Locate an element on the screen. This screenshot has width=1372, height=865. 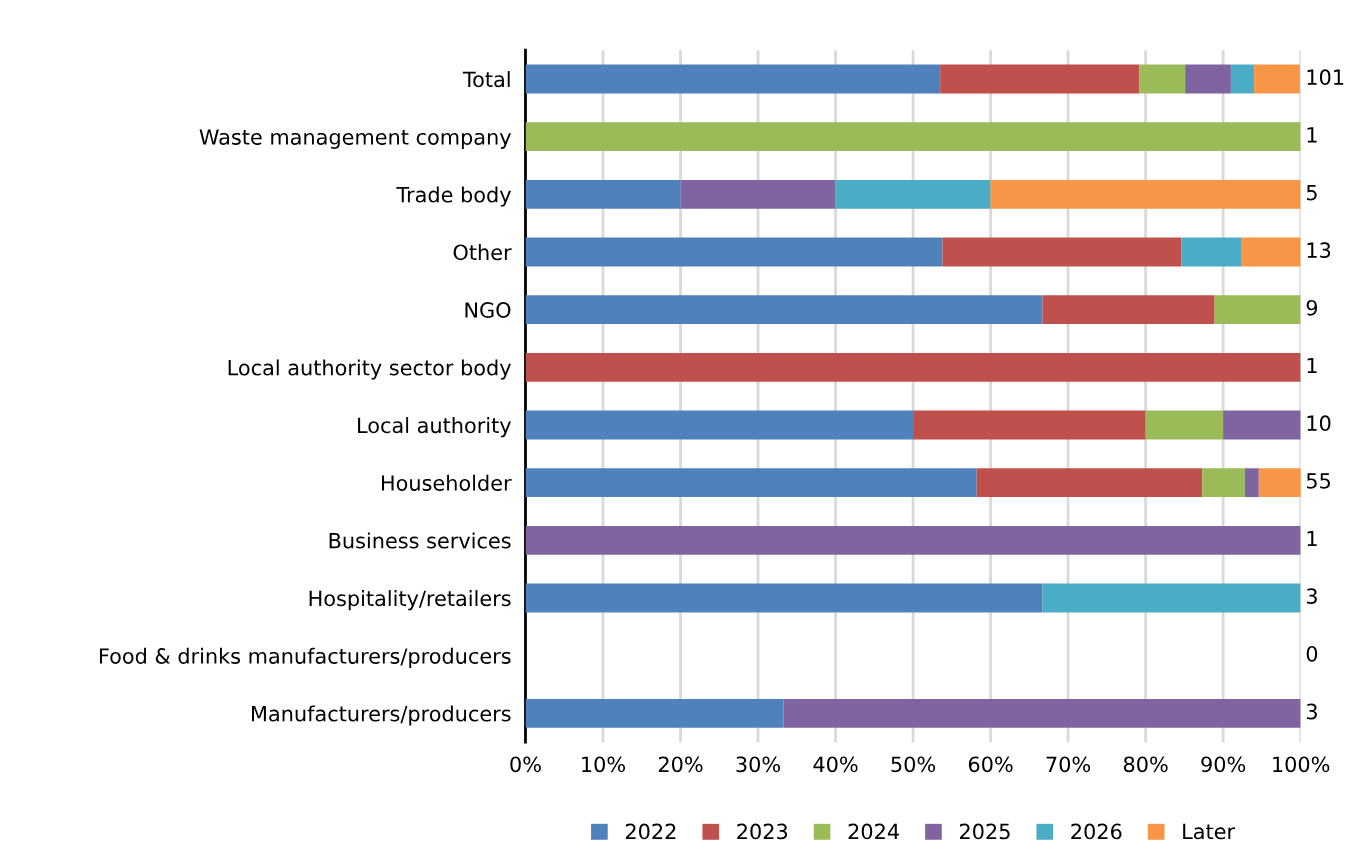
text: 13 is located at coordinates (1319, 250).